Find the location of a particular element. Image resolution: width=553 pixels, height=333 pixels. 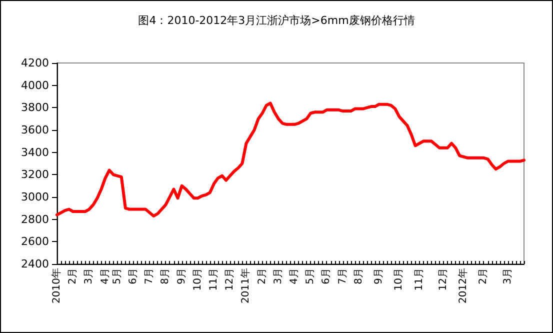

x-tick-label: 2011年 is located at coordinates (246, 286).